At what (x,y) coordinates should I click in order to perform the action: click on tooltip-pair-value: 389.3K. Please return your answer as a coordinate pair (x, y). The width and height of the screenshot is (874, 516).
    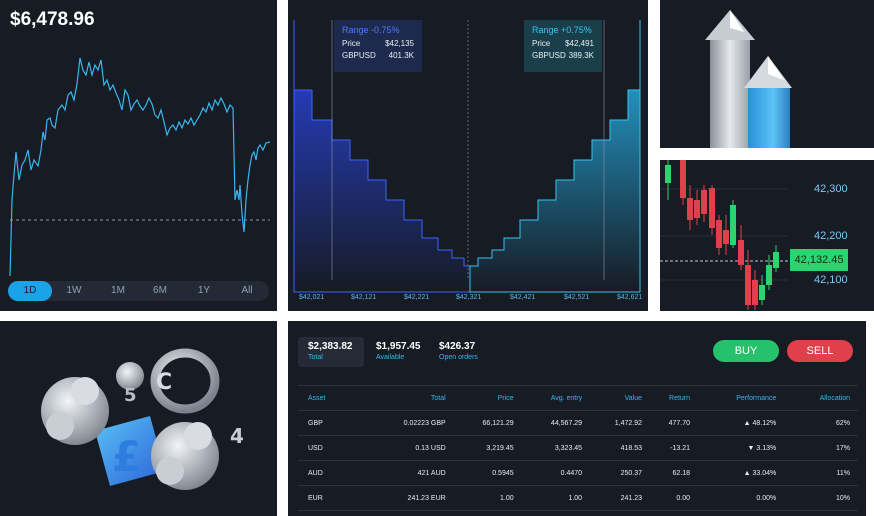
    Looking at the image, I should click on (581, 55).